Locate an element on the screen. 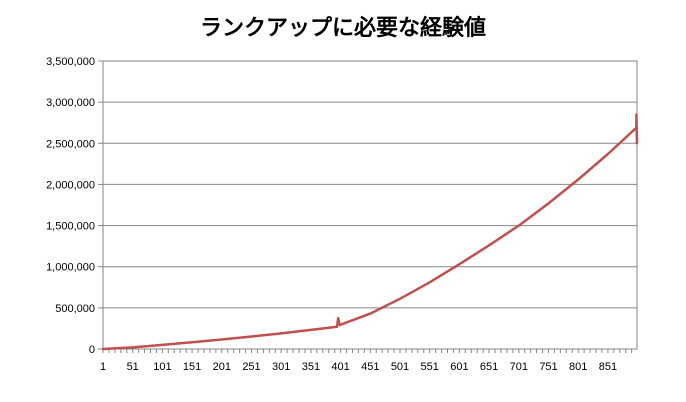 Image resolution: width=686 pixels, height=402 pixels. y-tick-label: 2,500,000 is located at coordinates (70, 144).